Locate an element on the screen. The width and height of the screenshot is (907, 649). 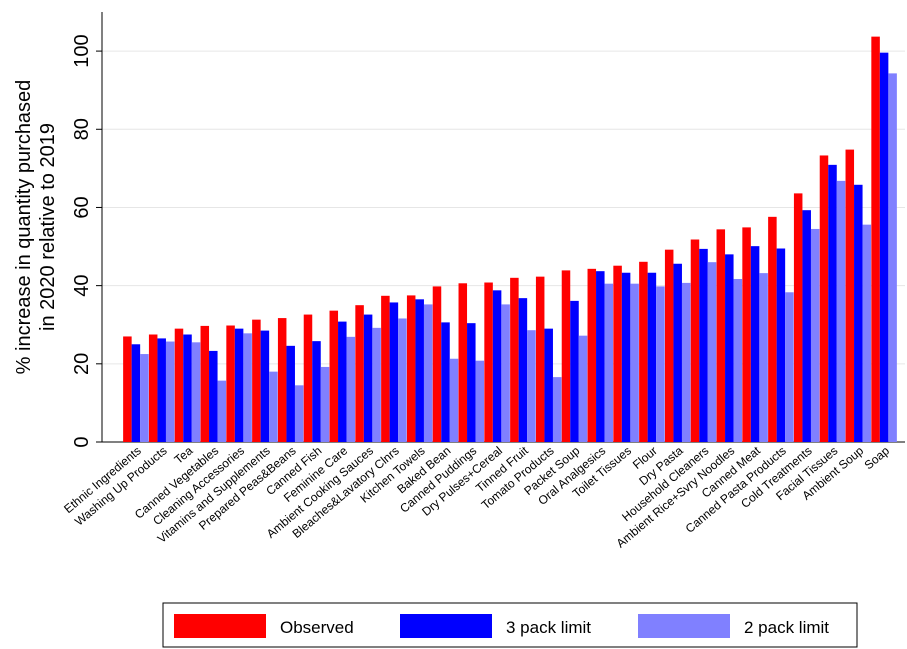
legend-box is located at coordinates (510, 625).